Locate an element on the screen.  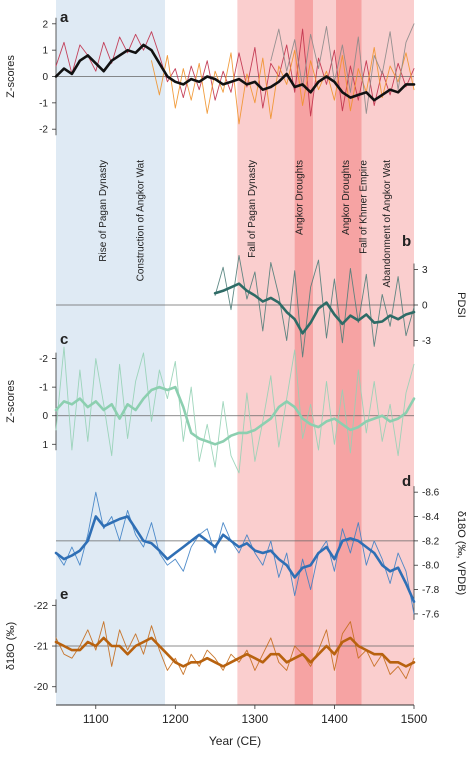
panel-letter-b: b is located at coordinates (406, 241).